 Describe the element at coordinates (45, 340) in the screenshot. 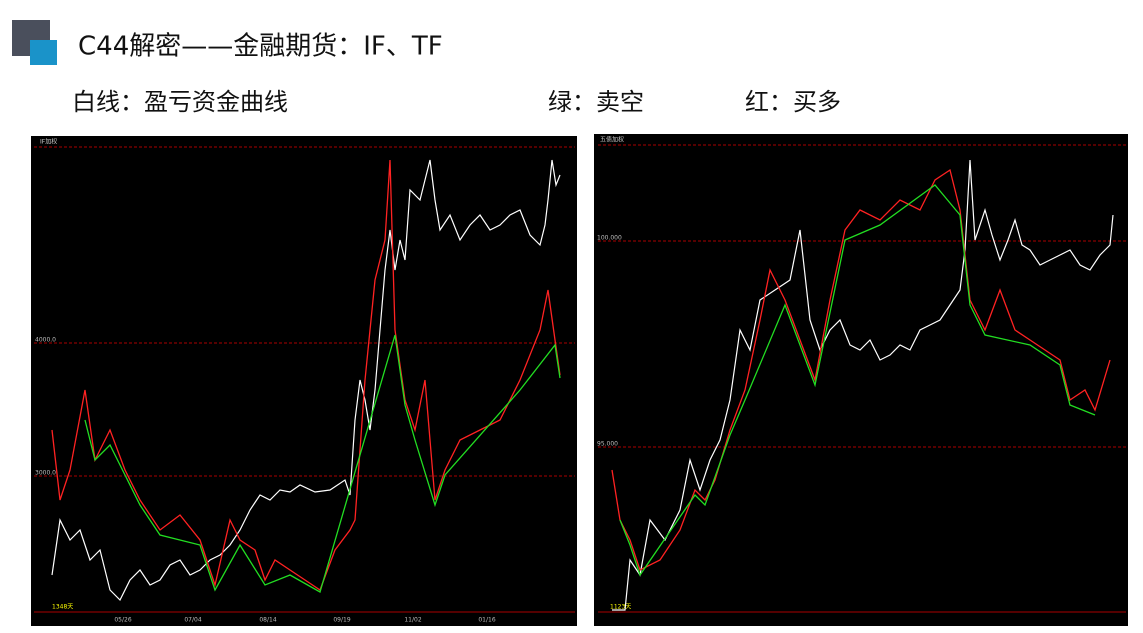

I see `level-label: 4000.0` at that location.